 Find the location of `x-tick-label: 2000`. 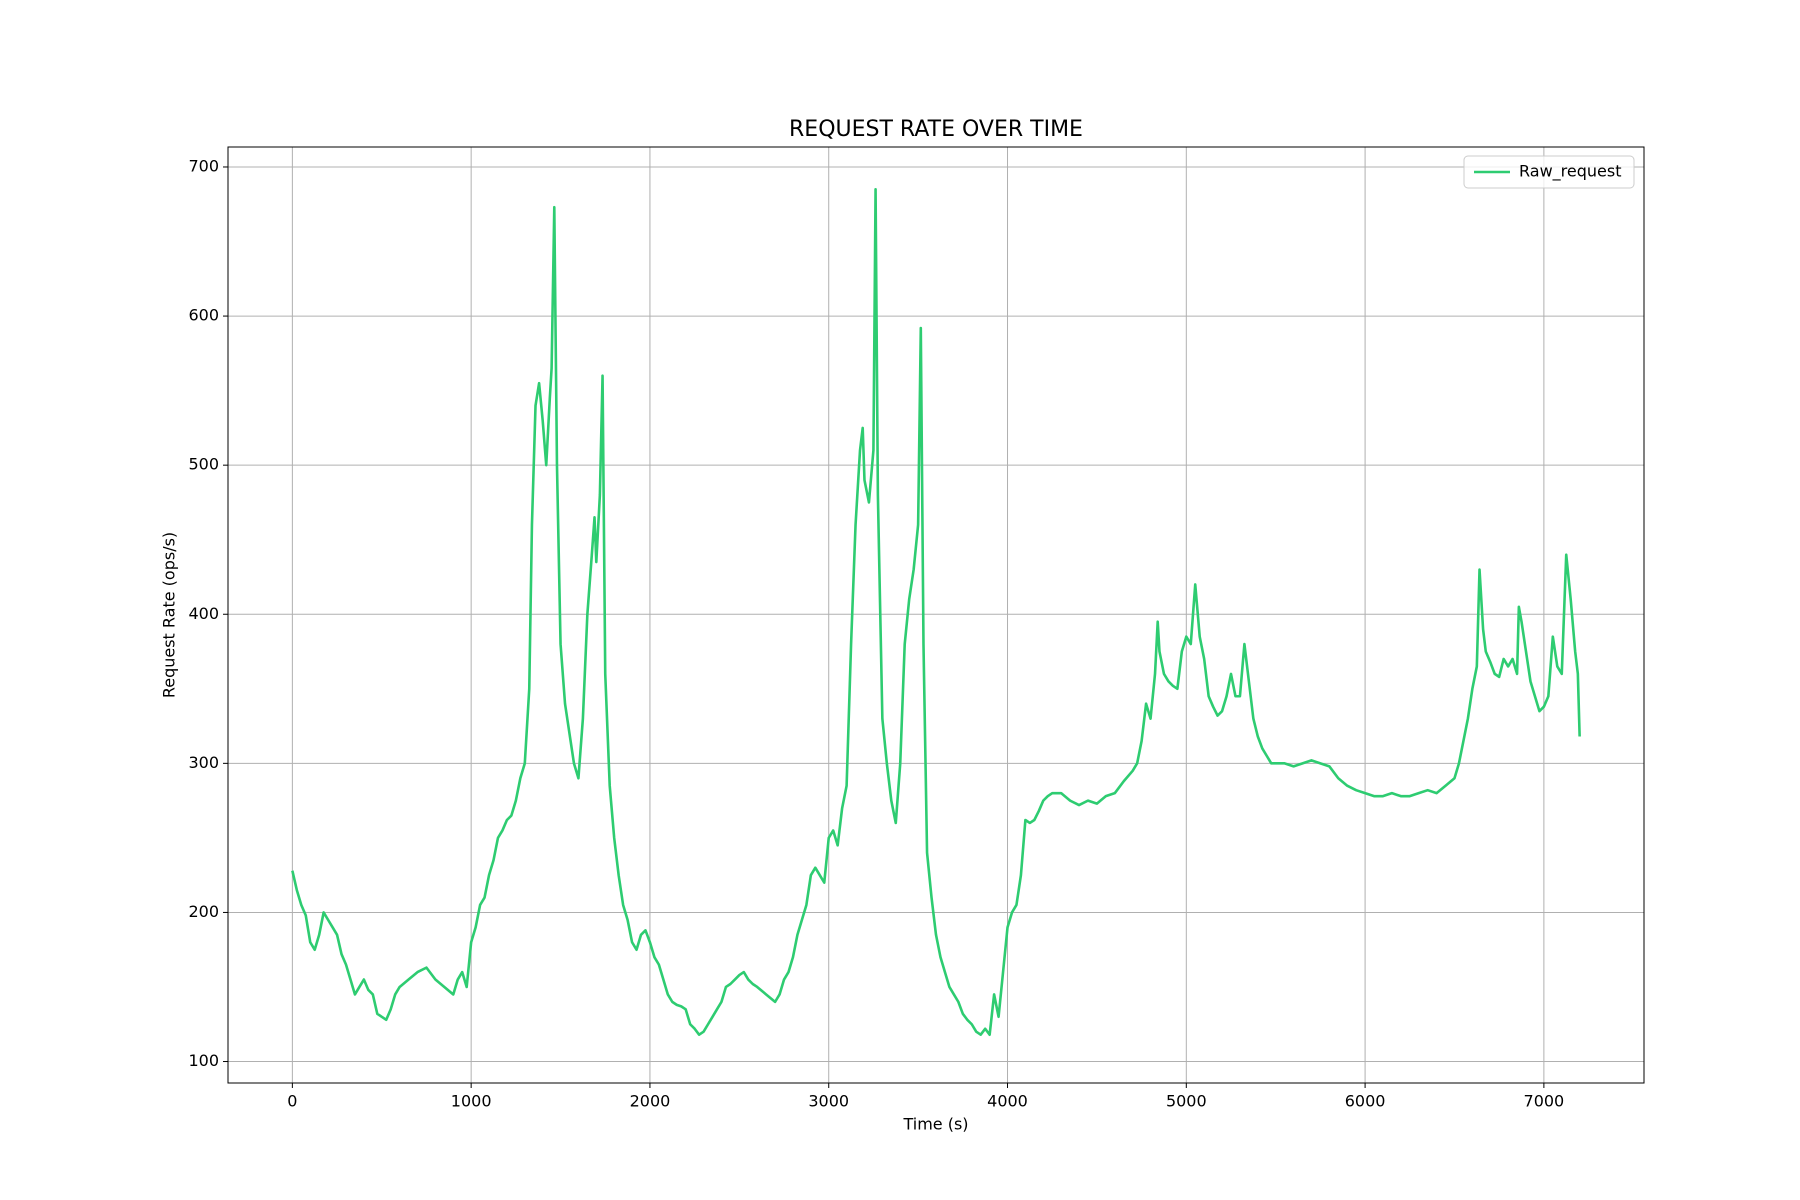

x-tick-label: 2000 is located at coordinates (650, 1101).